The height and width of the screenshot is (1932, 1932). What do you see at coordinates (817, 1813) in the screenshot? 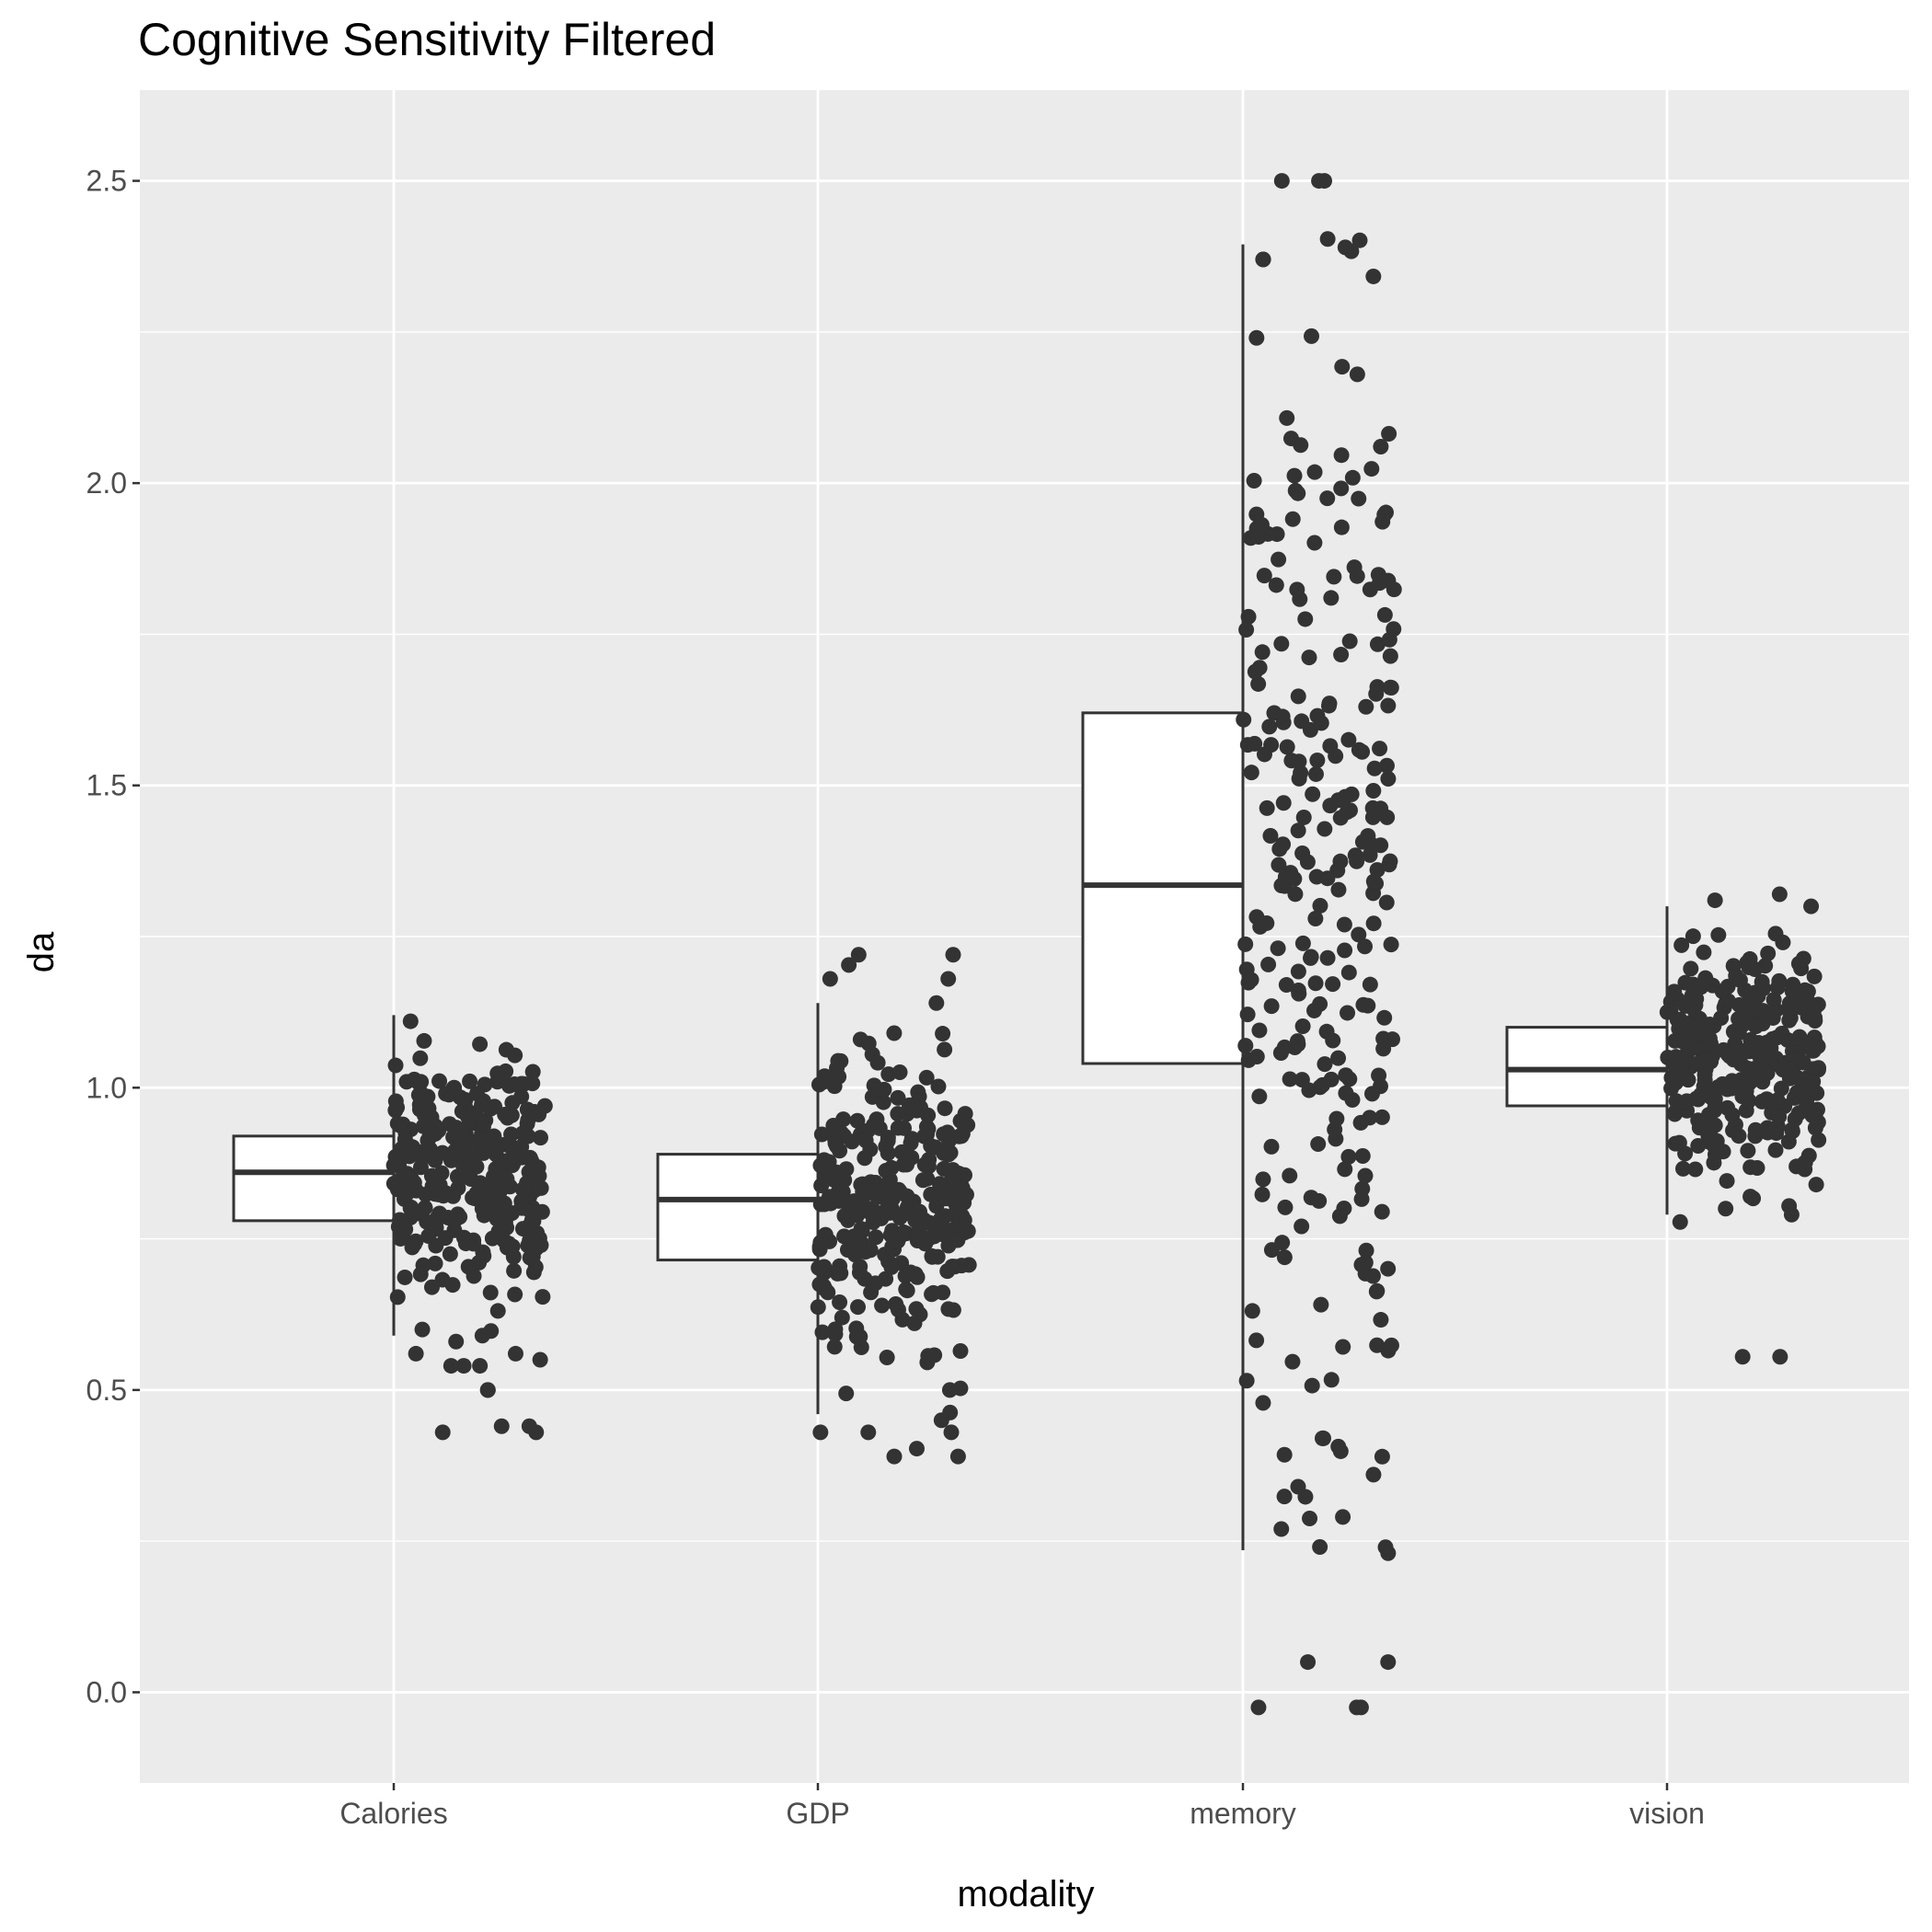
I see `x-tick-label: GDP` at bounding box center [817, 1813].